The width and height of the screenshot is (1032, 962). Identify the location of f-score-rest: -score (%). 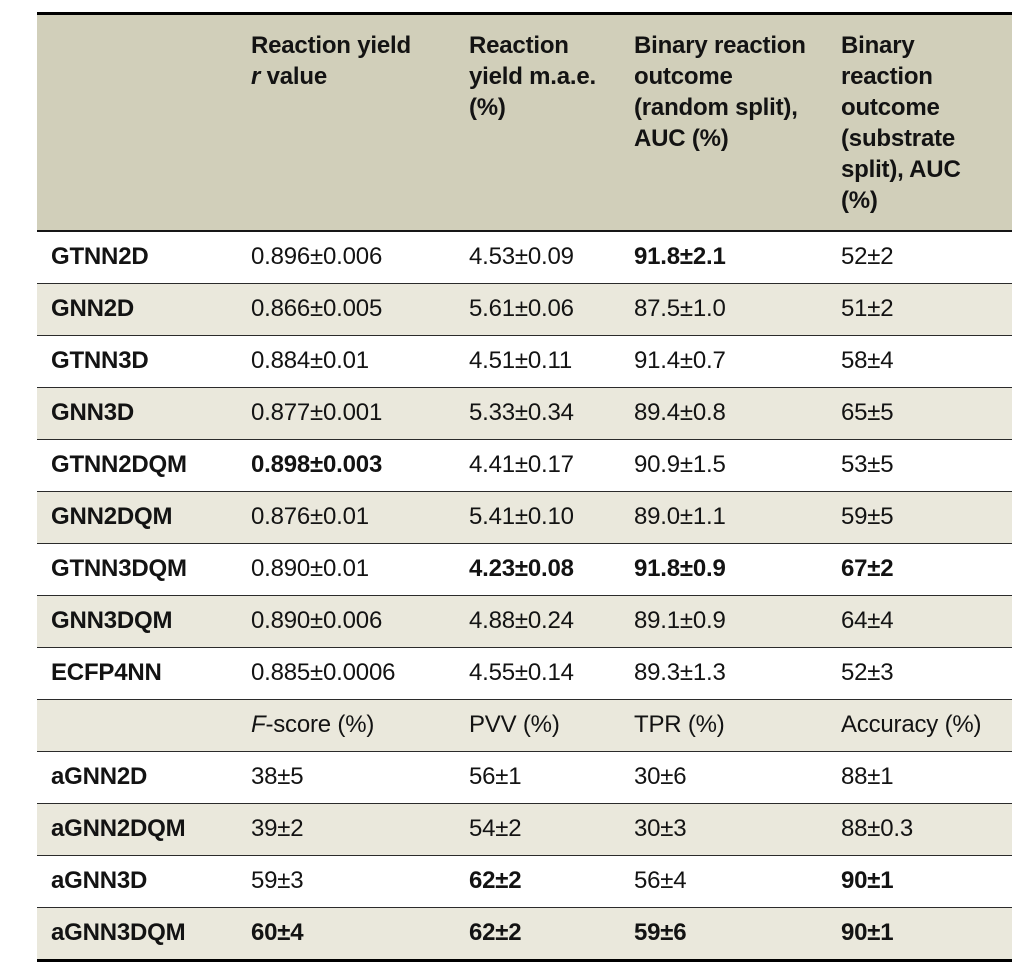
(320, 724).